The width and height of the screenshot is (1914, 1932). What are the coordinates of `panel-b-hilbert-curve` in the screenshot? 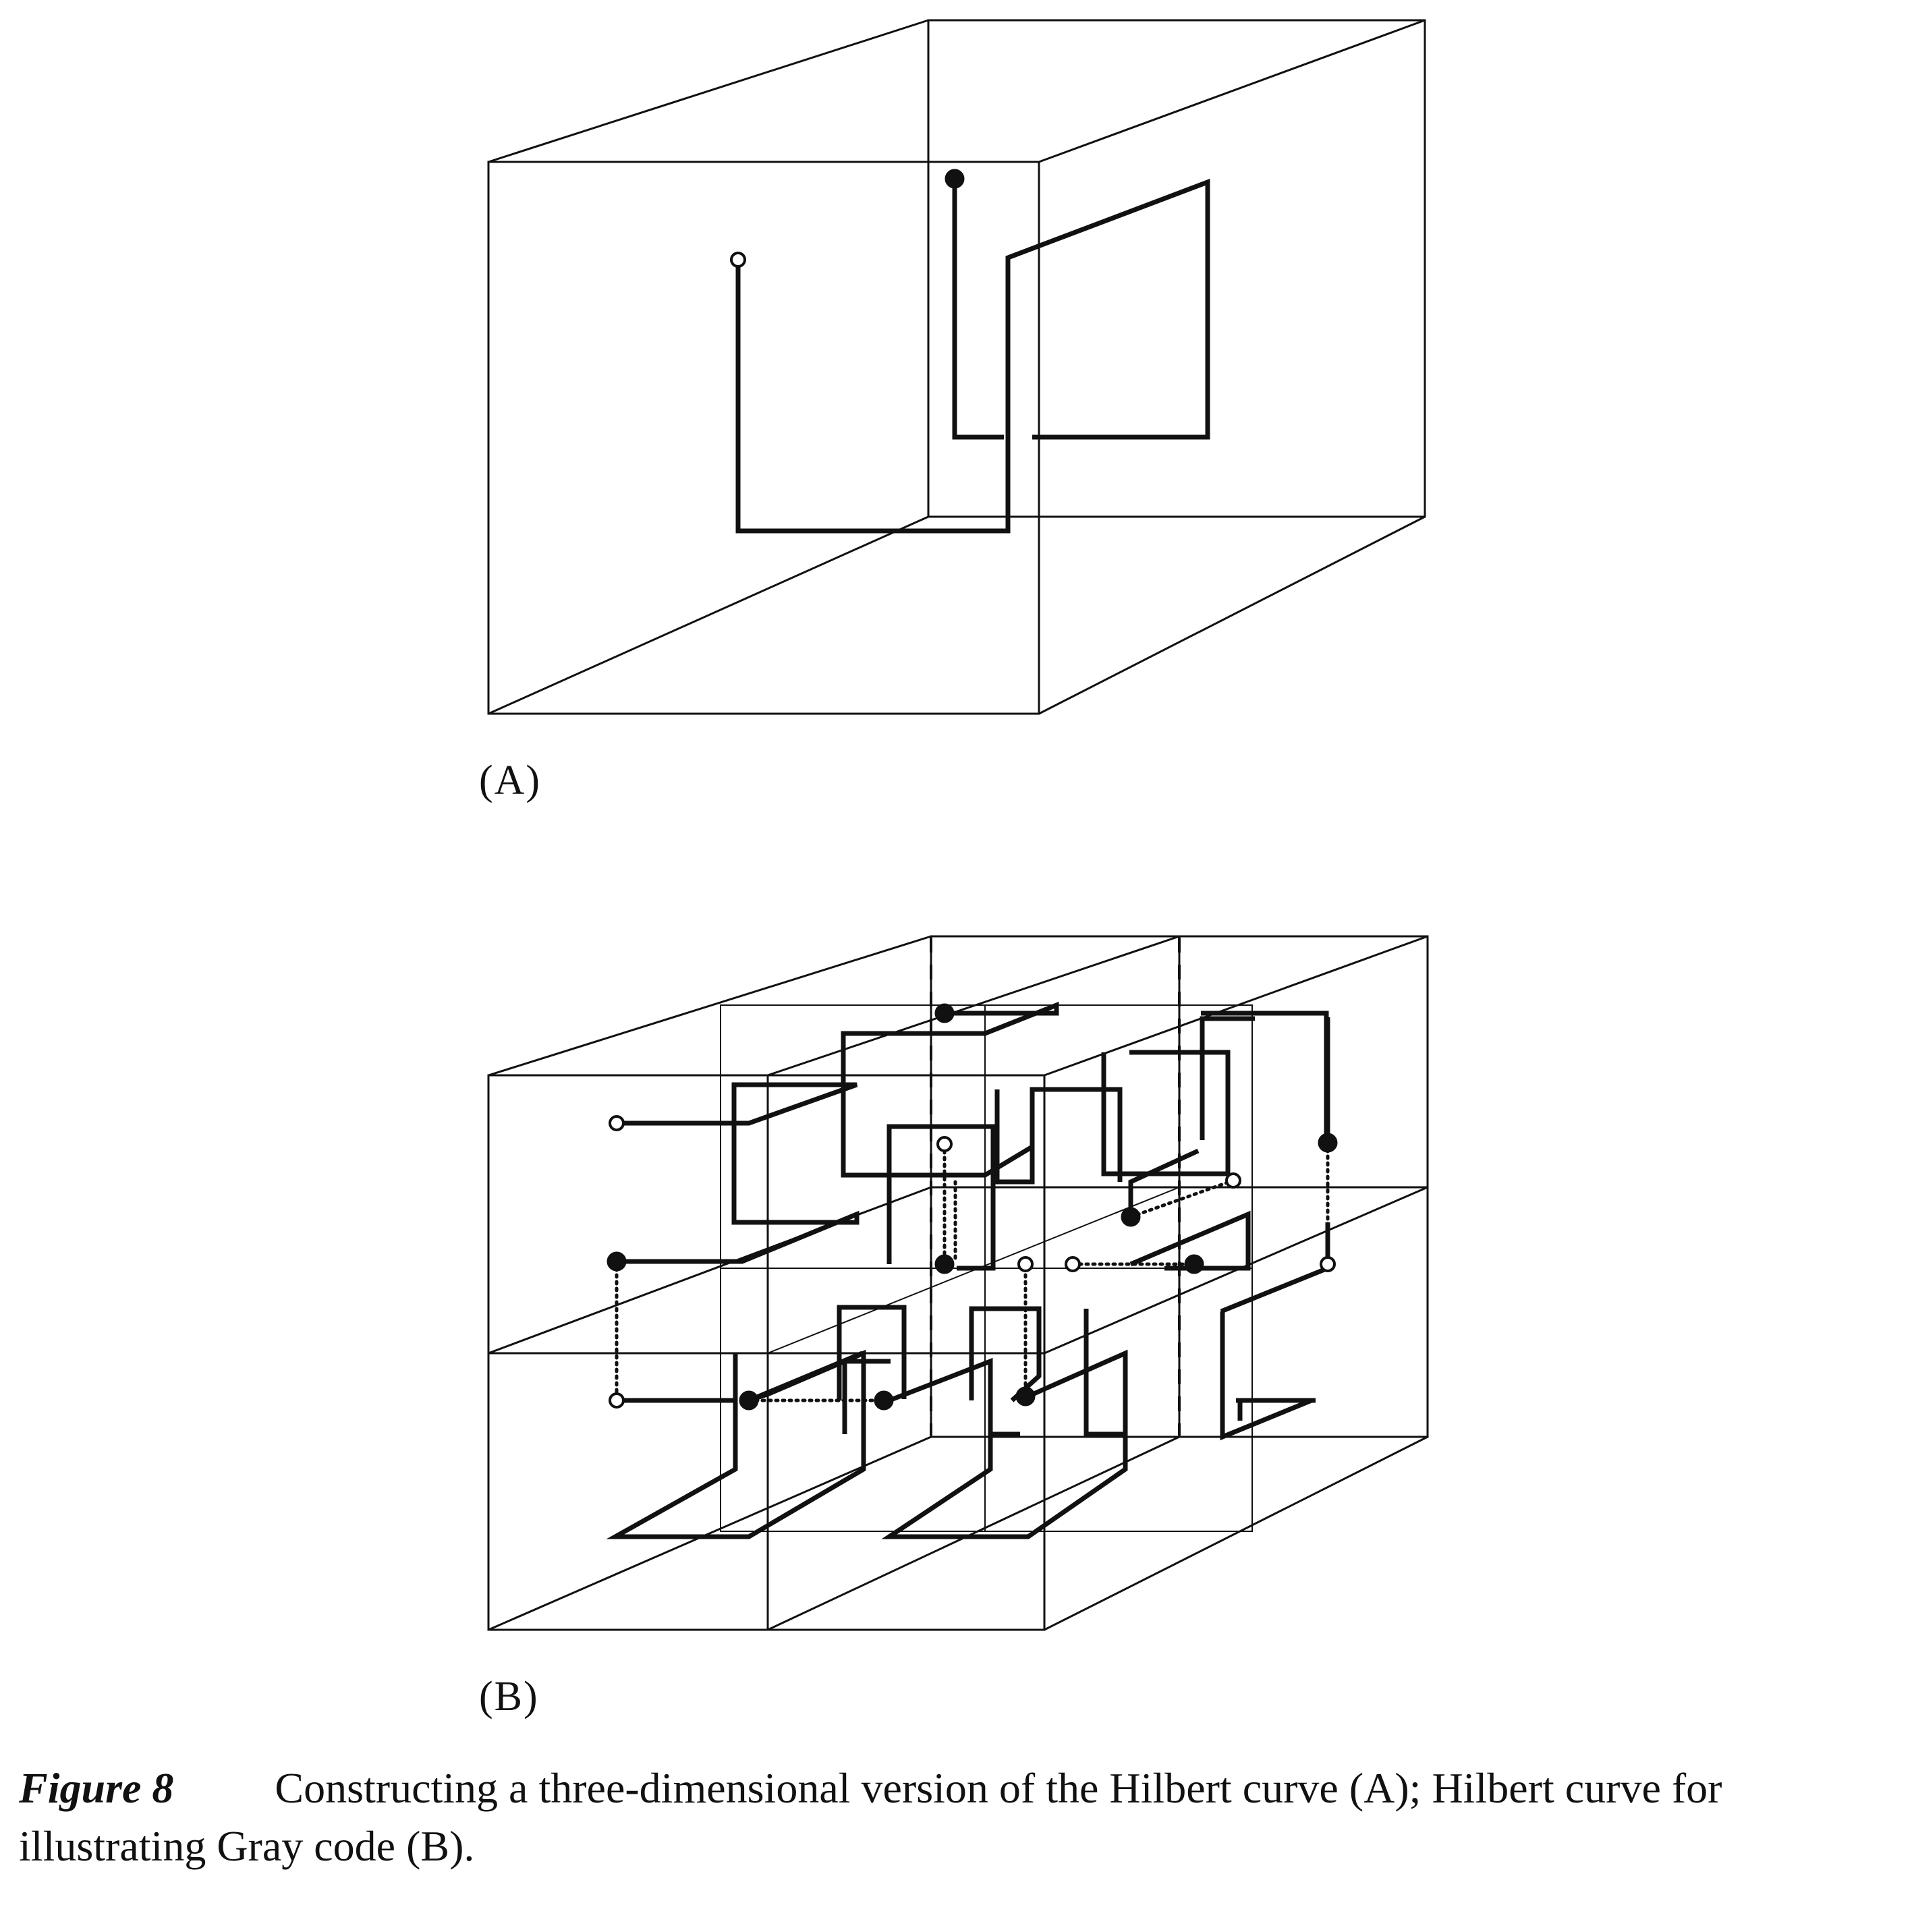 It's located at (972, 1270).